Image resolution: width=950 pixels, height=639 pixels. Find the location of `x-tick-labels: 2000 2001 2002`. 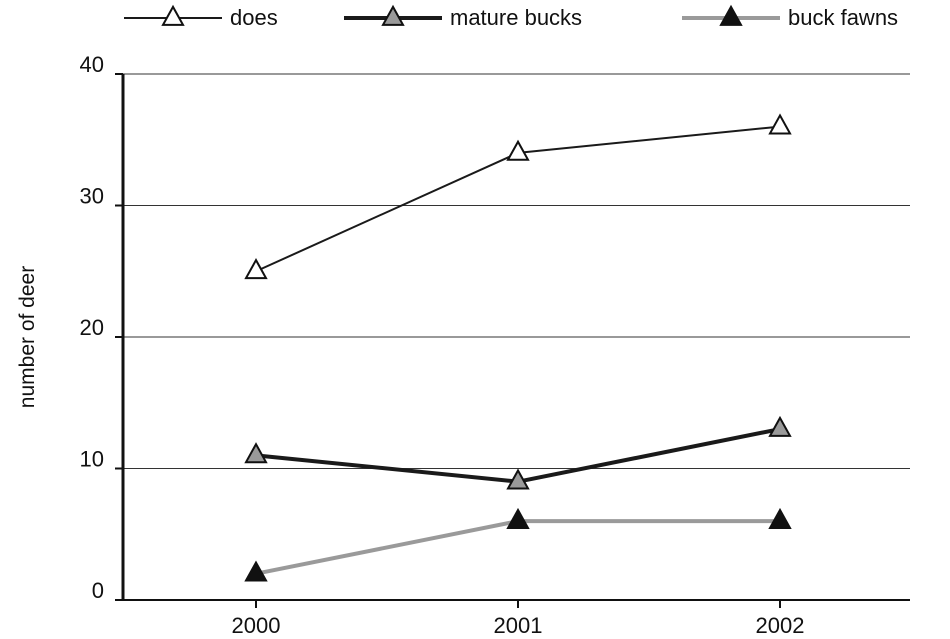

x-tick-labels: 2000 2001 2002 is located at coordinates (518, 619).